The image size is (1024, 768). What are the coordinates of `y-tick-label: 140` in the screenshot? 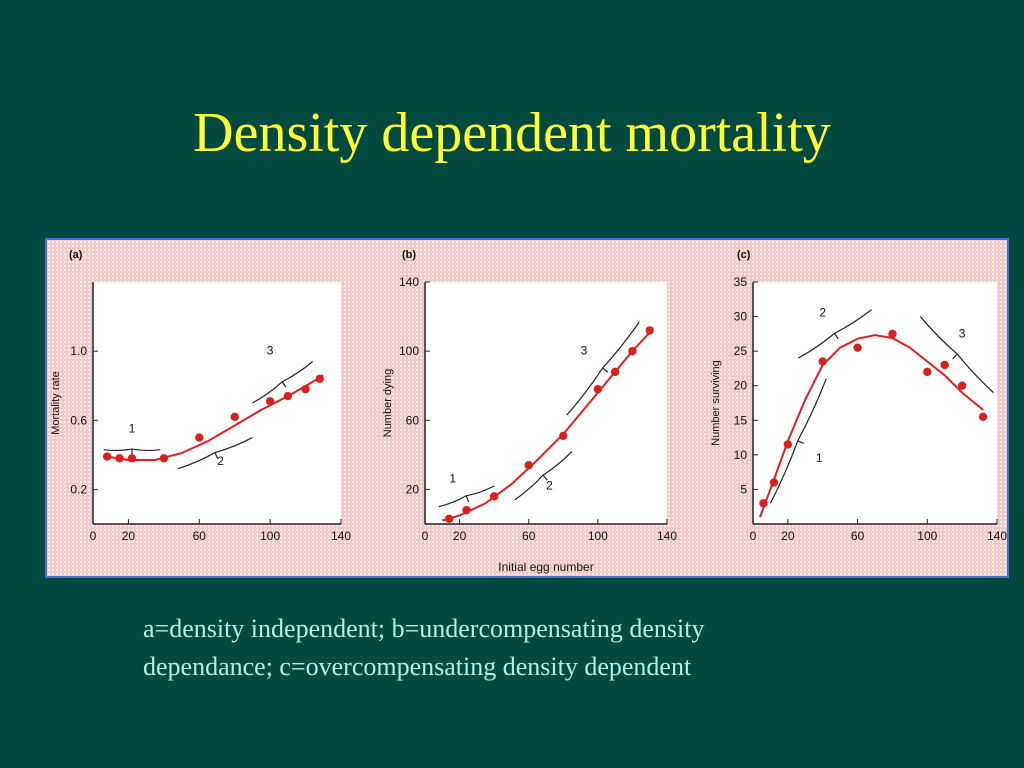 It's located at (409, 282).